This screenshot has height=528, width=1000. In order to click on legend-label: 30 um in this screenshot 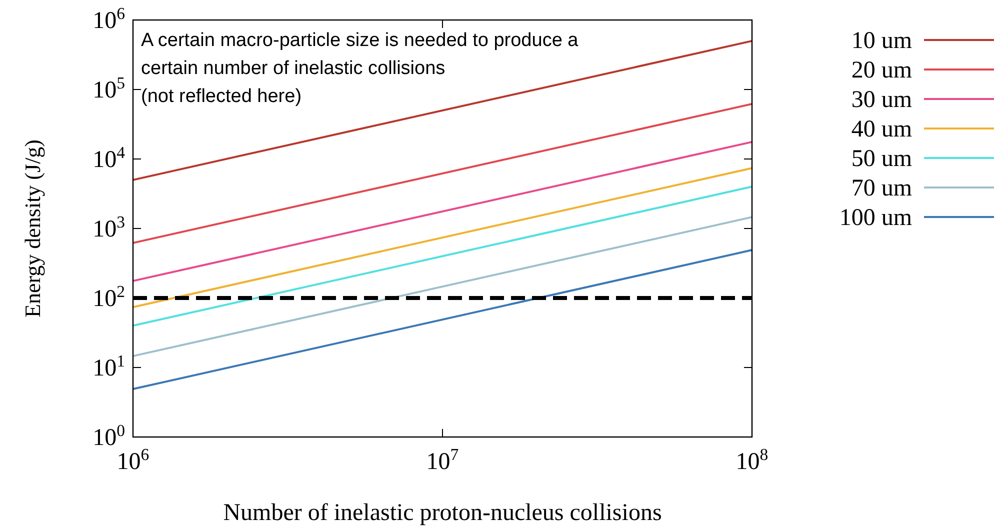, I will do `click(881, 100)`.